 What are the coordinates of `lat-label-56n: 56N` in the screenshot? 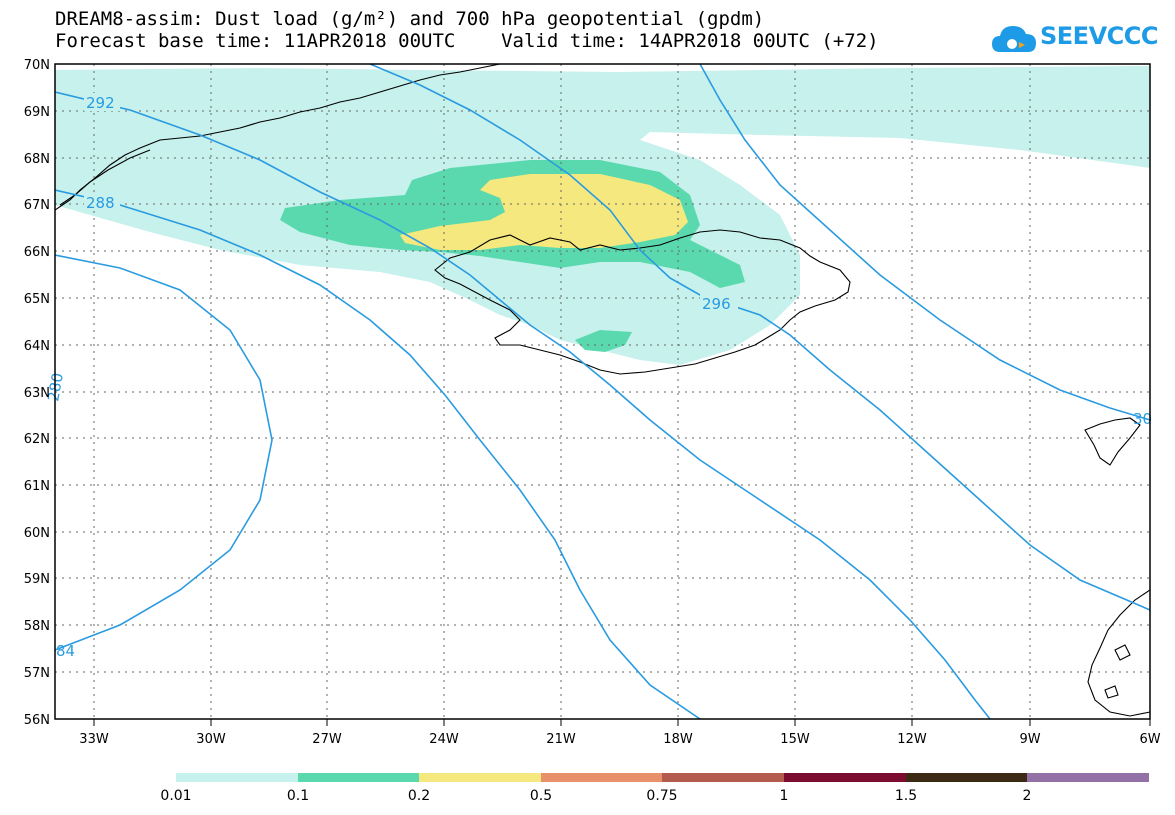 It's located at (37, 720).